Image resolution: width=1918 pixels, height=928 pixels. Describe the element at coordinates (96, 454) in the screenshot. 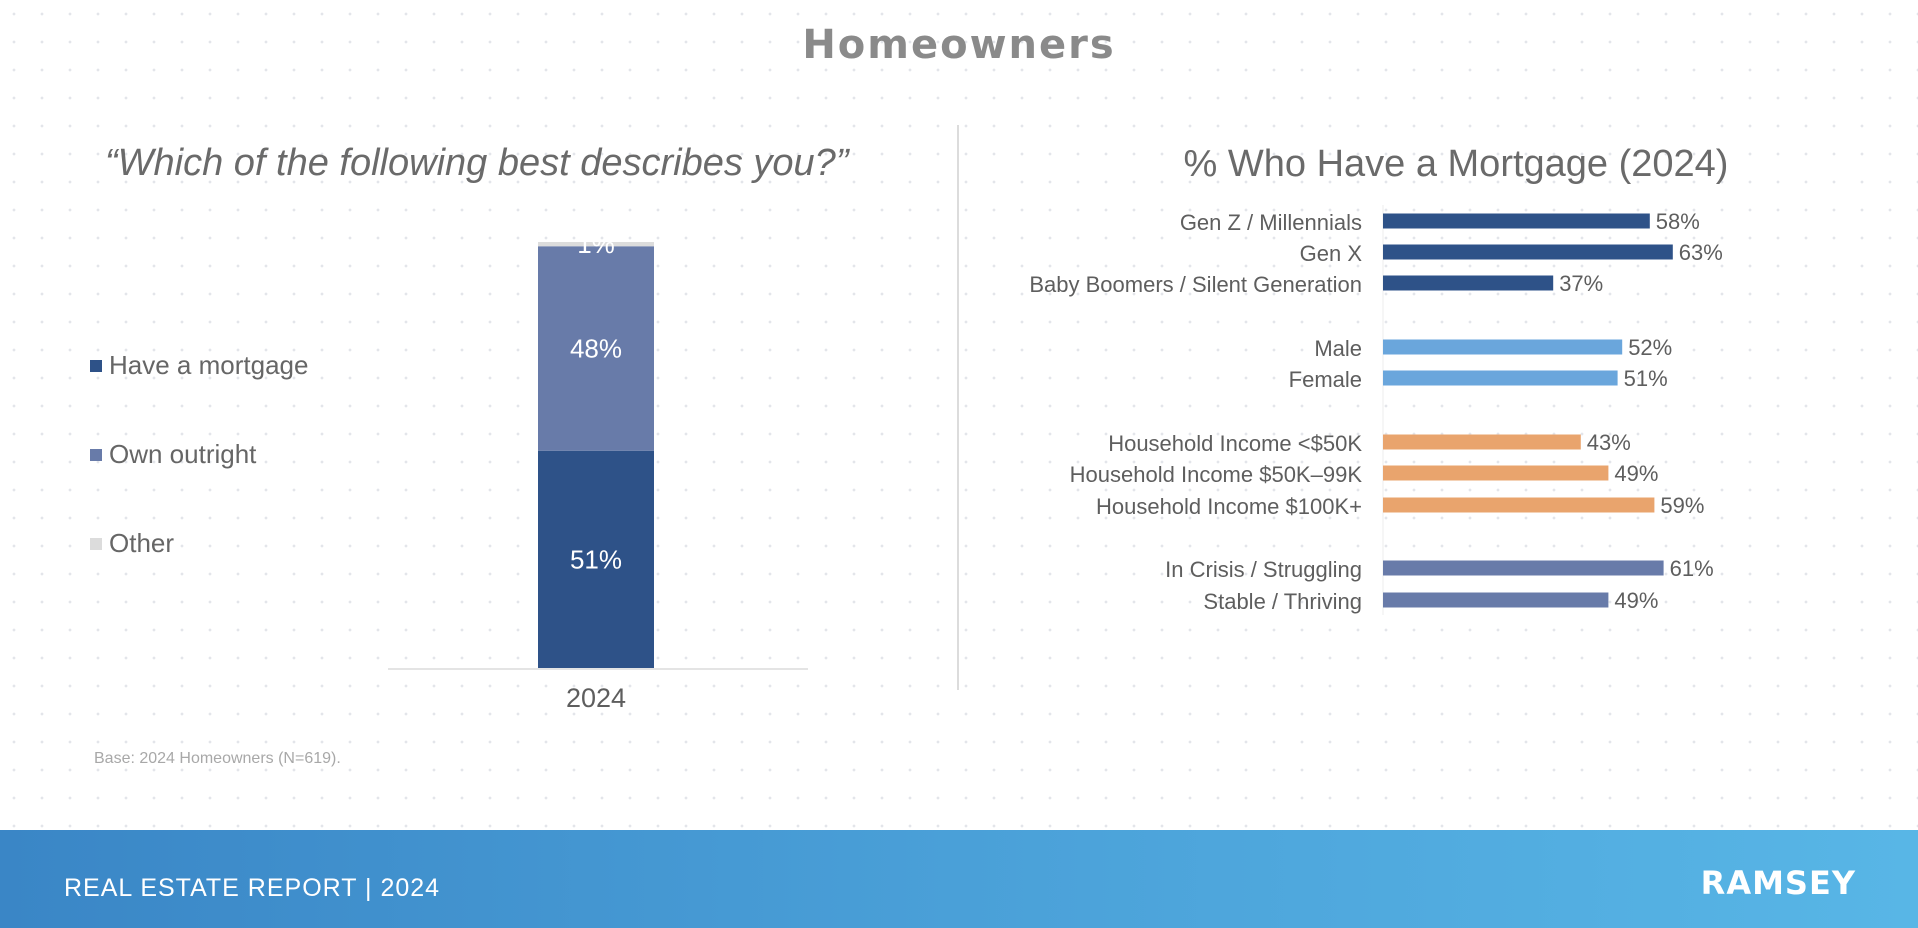

I see `legend-swatch-own-outright` at that location.